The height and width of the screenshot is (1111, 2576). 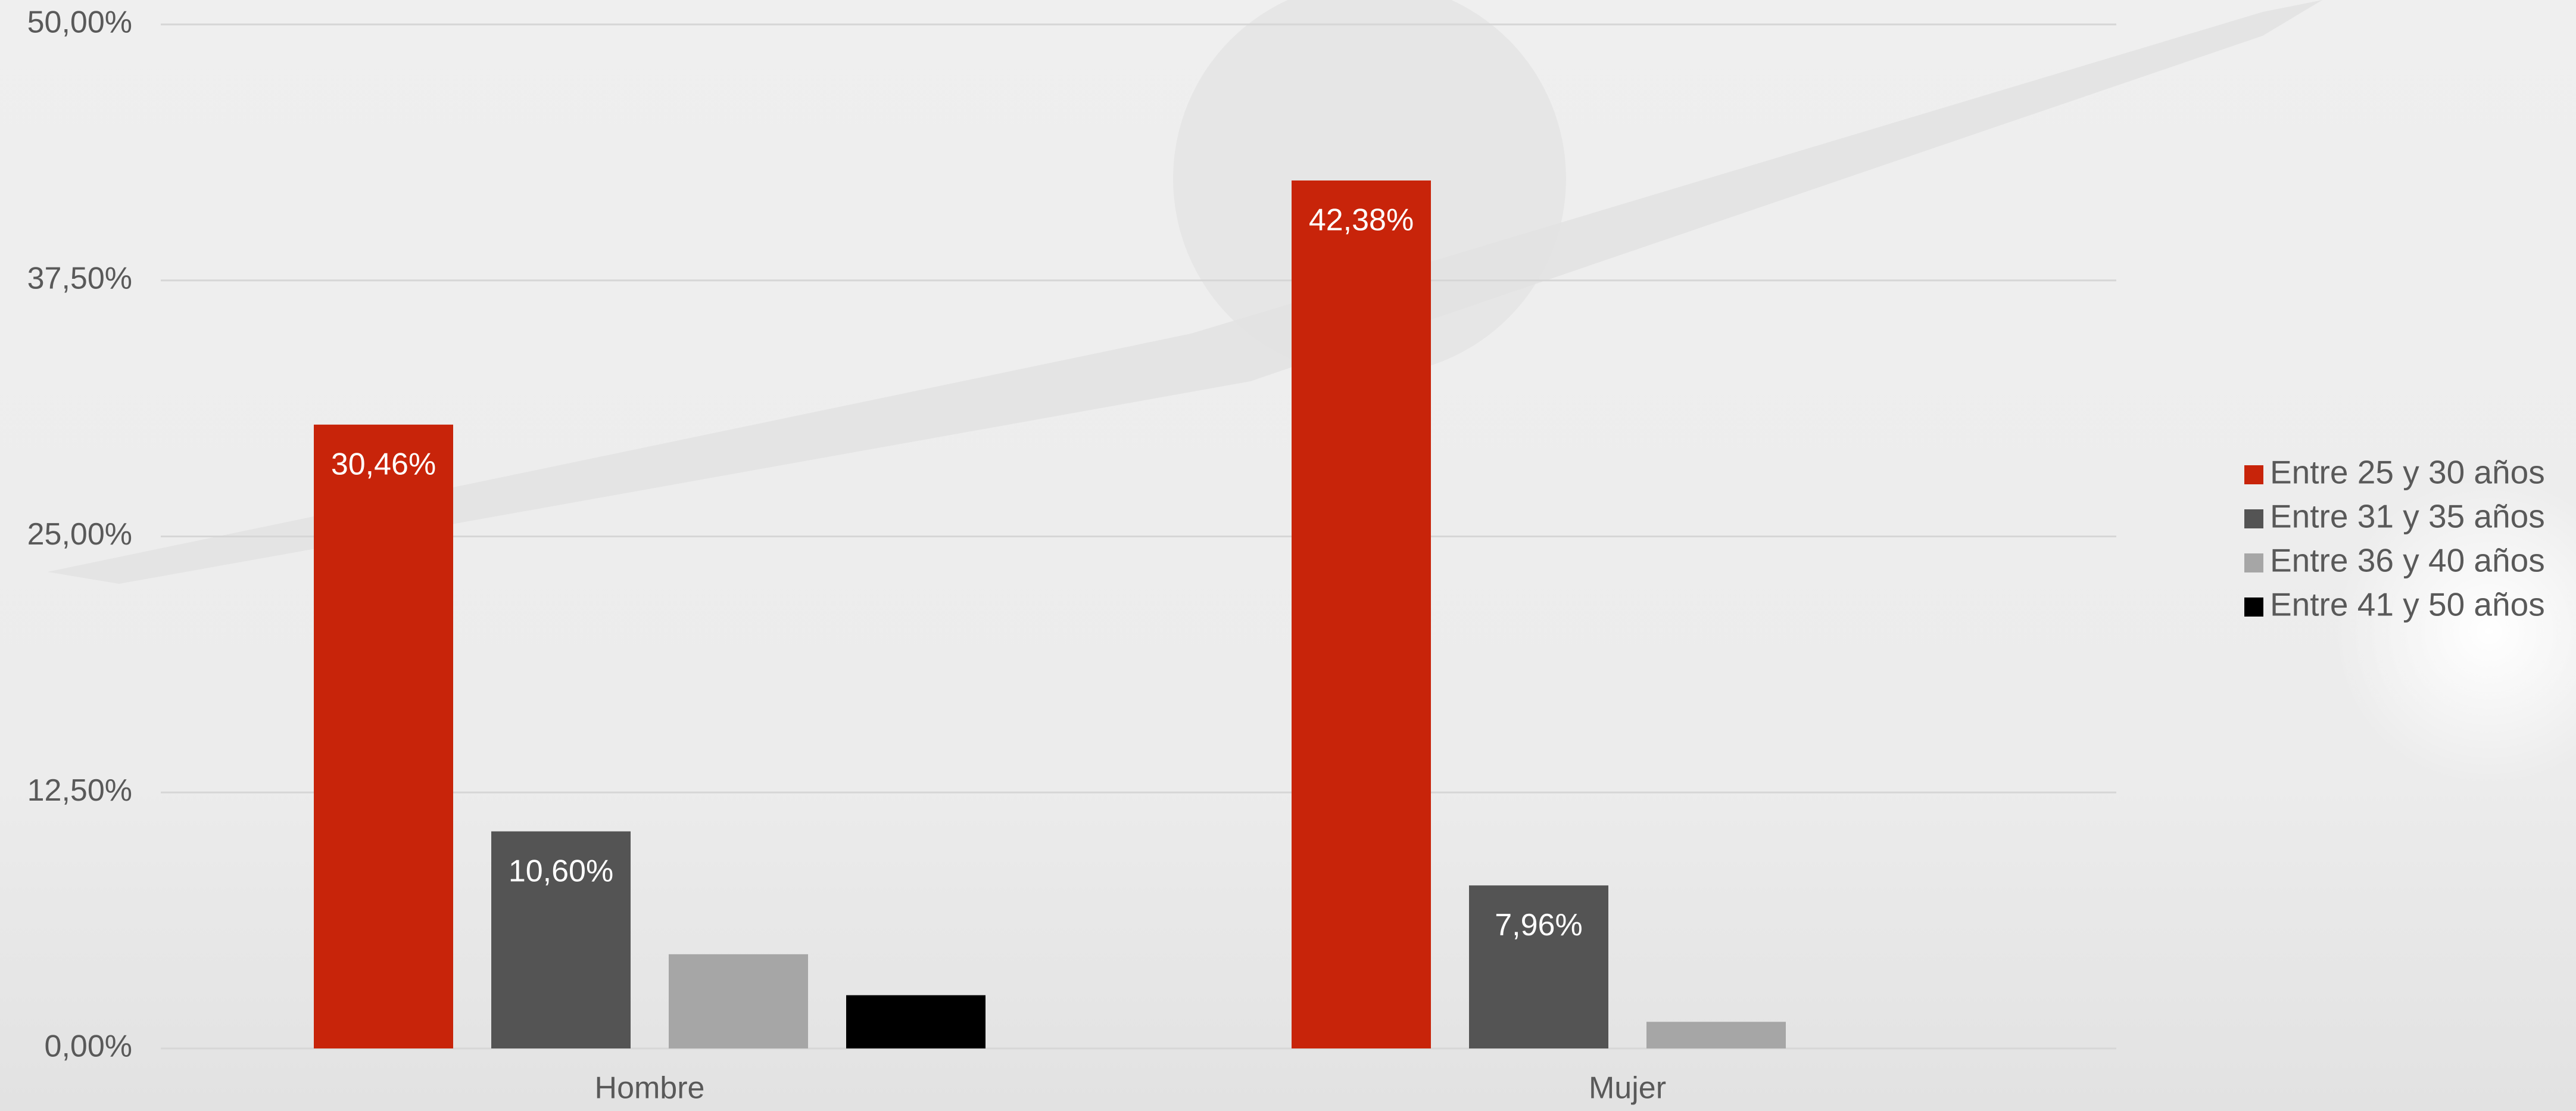 I want to click on data-label: 30,46%, so click(x=384, y=464).